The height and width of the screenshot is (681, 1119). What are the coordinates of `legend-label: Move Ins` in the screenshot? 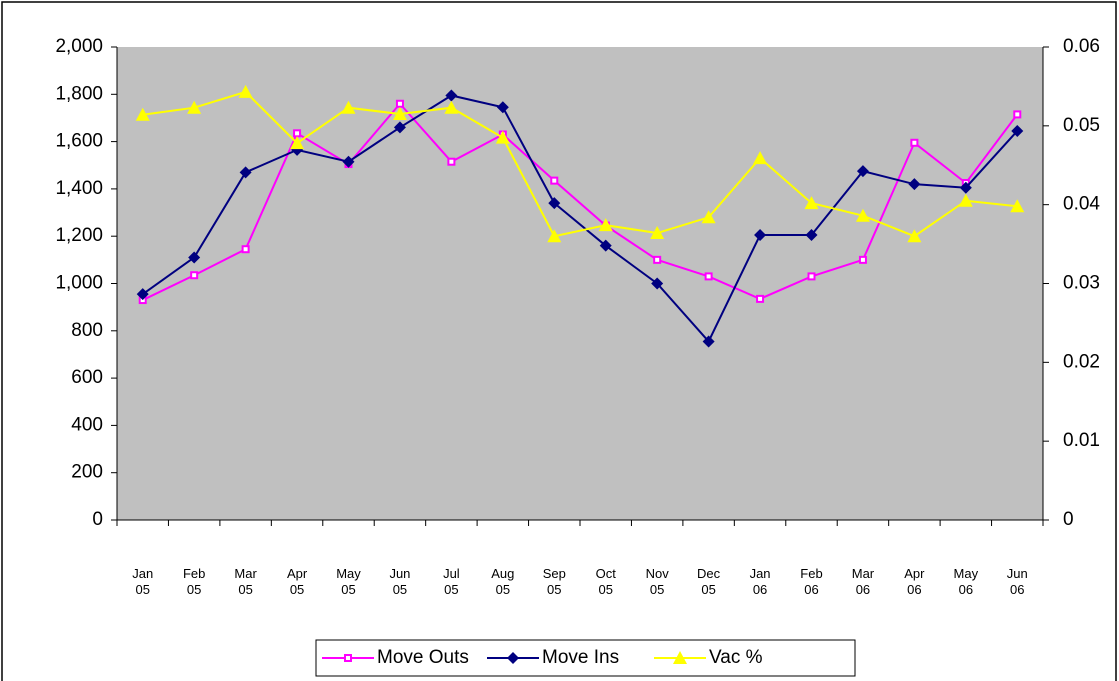 It's located at (580, 657).